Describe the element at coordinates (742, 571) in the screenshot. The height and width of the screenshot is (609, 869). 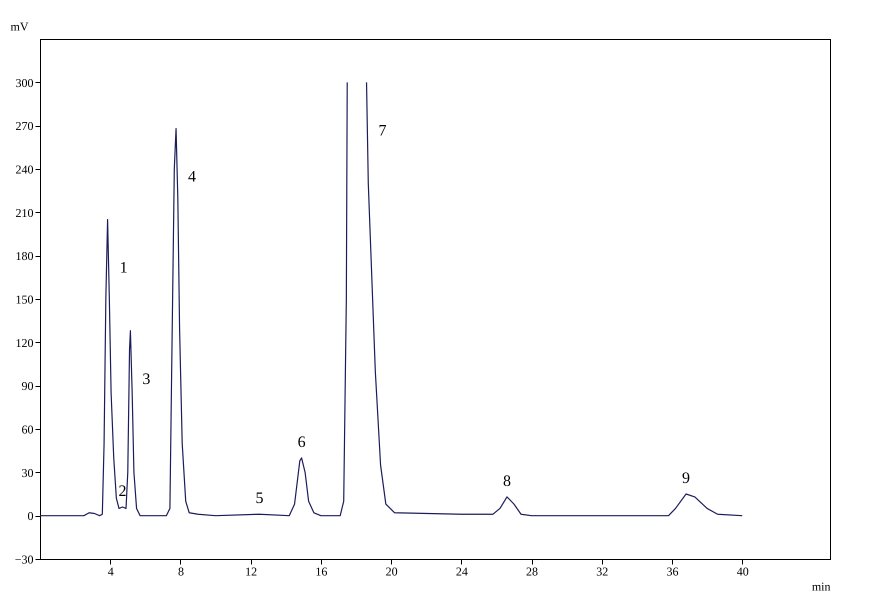
I see `x-tick-label: 40` at that location.